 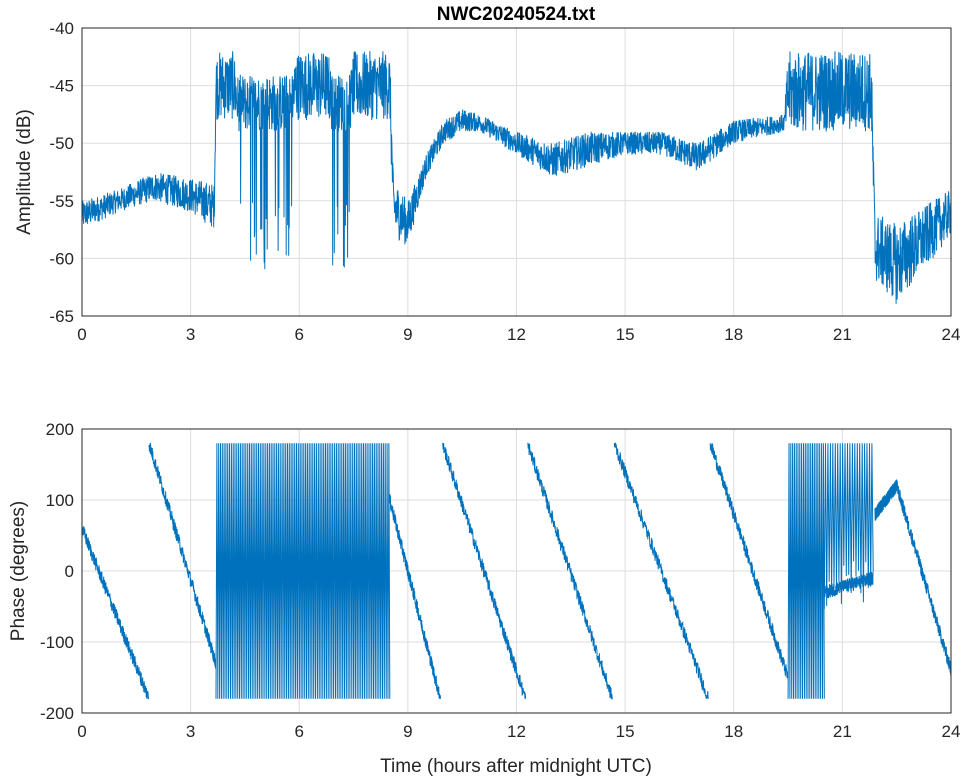 I want to click on y-tick-label: -100, so click(x=57, y=642).